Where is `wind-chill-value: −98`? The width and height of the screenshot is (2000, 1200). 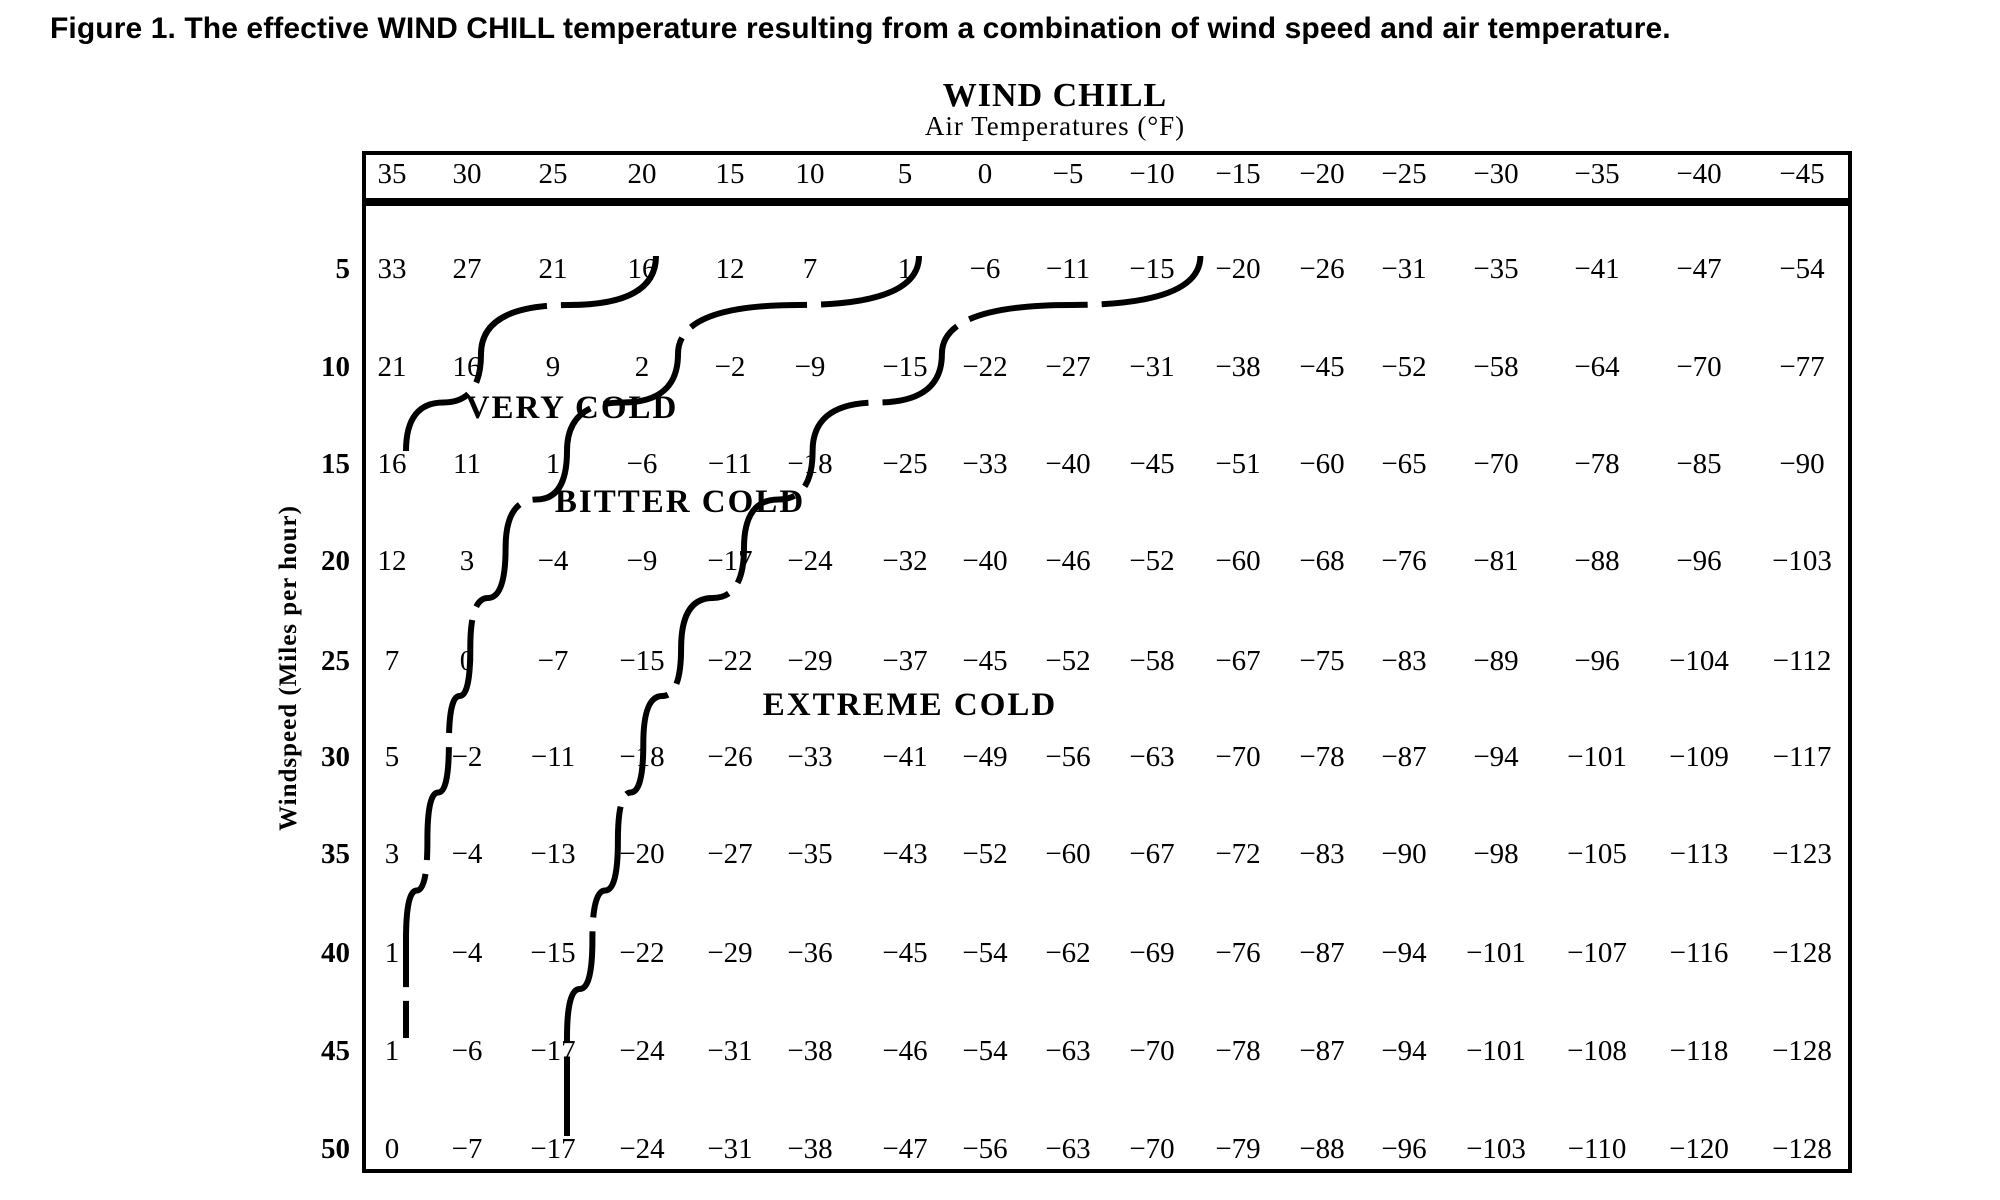
wind-chill-value: −98 is located at coordinates (1495, 854).